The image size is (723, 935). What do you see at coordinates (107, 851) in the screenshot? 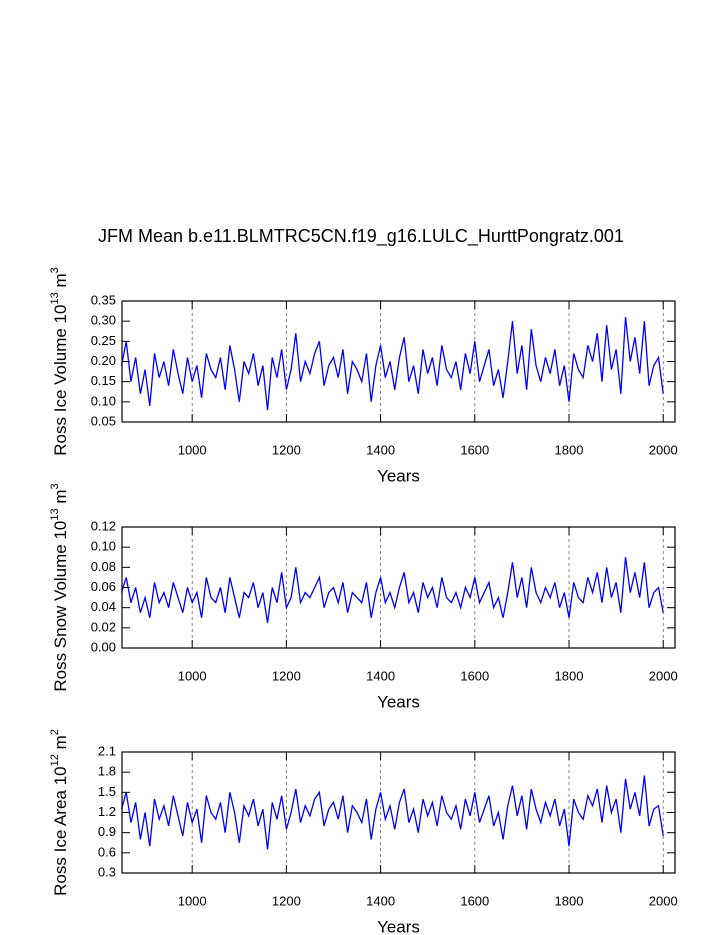
I see `y-tick-label: 0.6` at bounding box center [107, 851].